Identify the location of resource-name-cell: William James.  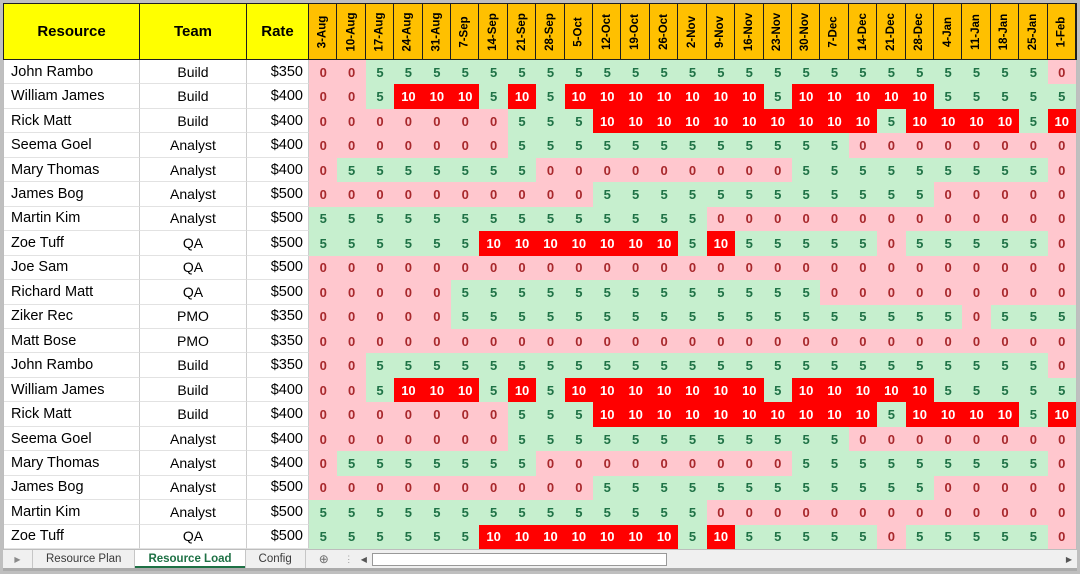
(72, 390).